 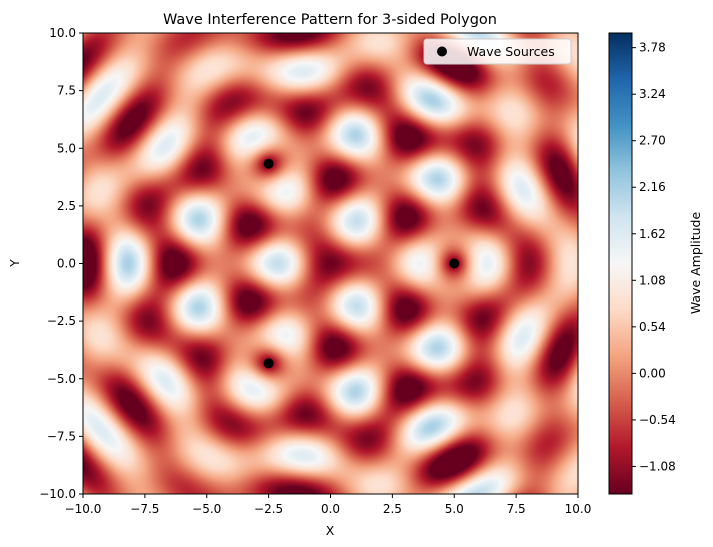 What do you see at coordinates (66, 264) in the screenshot?
I see `y-tick-label: 0.0` at bounding box center [66, 264].